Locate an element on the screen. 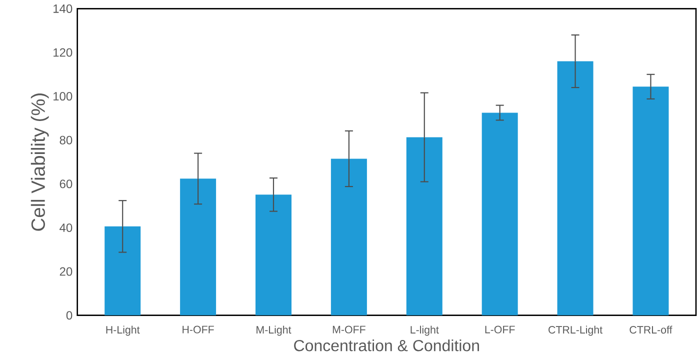 Image resolution: width=699 pixels, height=362 pixels. x-axis-title: Concentration & Condition is located at coordinates (386, 346).